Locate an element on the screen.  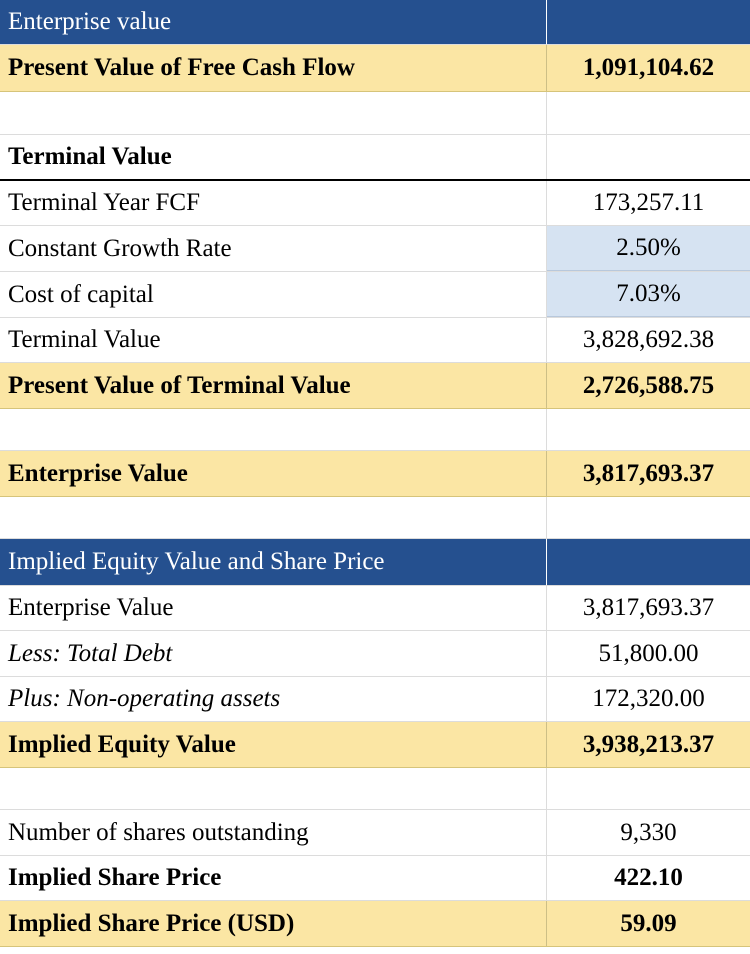
pv-terminal-value-value: 2,726,588.75 is located at coordinates (648, 385).